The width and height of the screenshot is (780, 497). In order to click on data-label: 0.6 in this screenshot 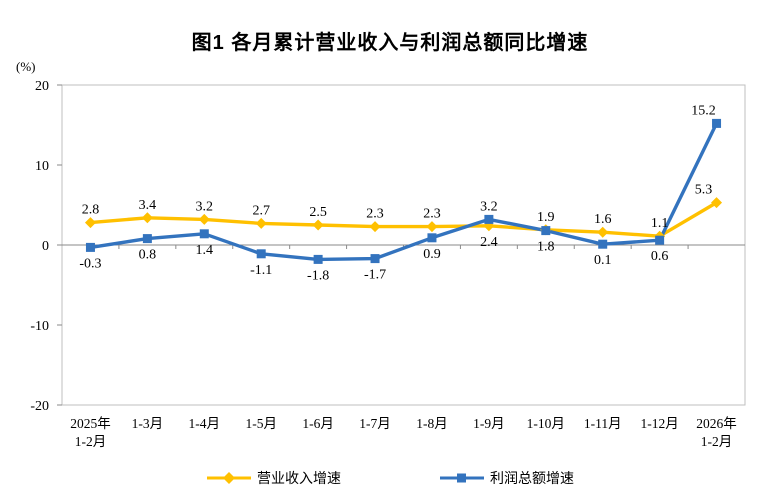, I will do `click(660, 256)`.